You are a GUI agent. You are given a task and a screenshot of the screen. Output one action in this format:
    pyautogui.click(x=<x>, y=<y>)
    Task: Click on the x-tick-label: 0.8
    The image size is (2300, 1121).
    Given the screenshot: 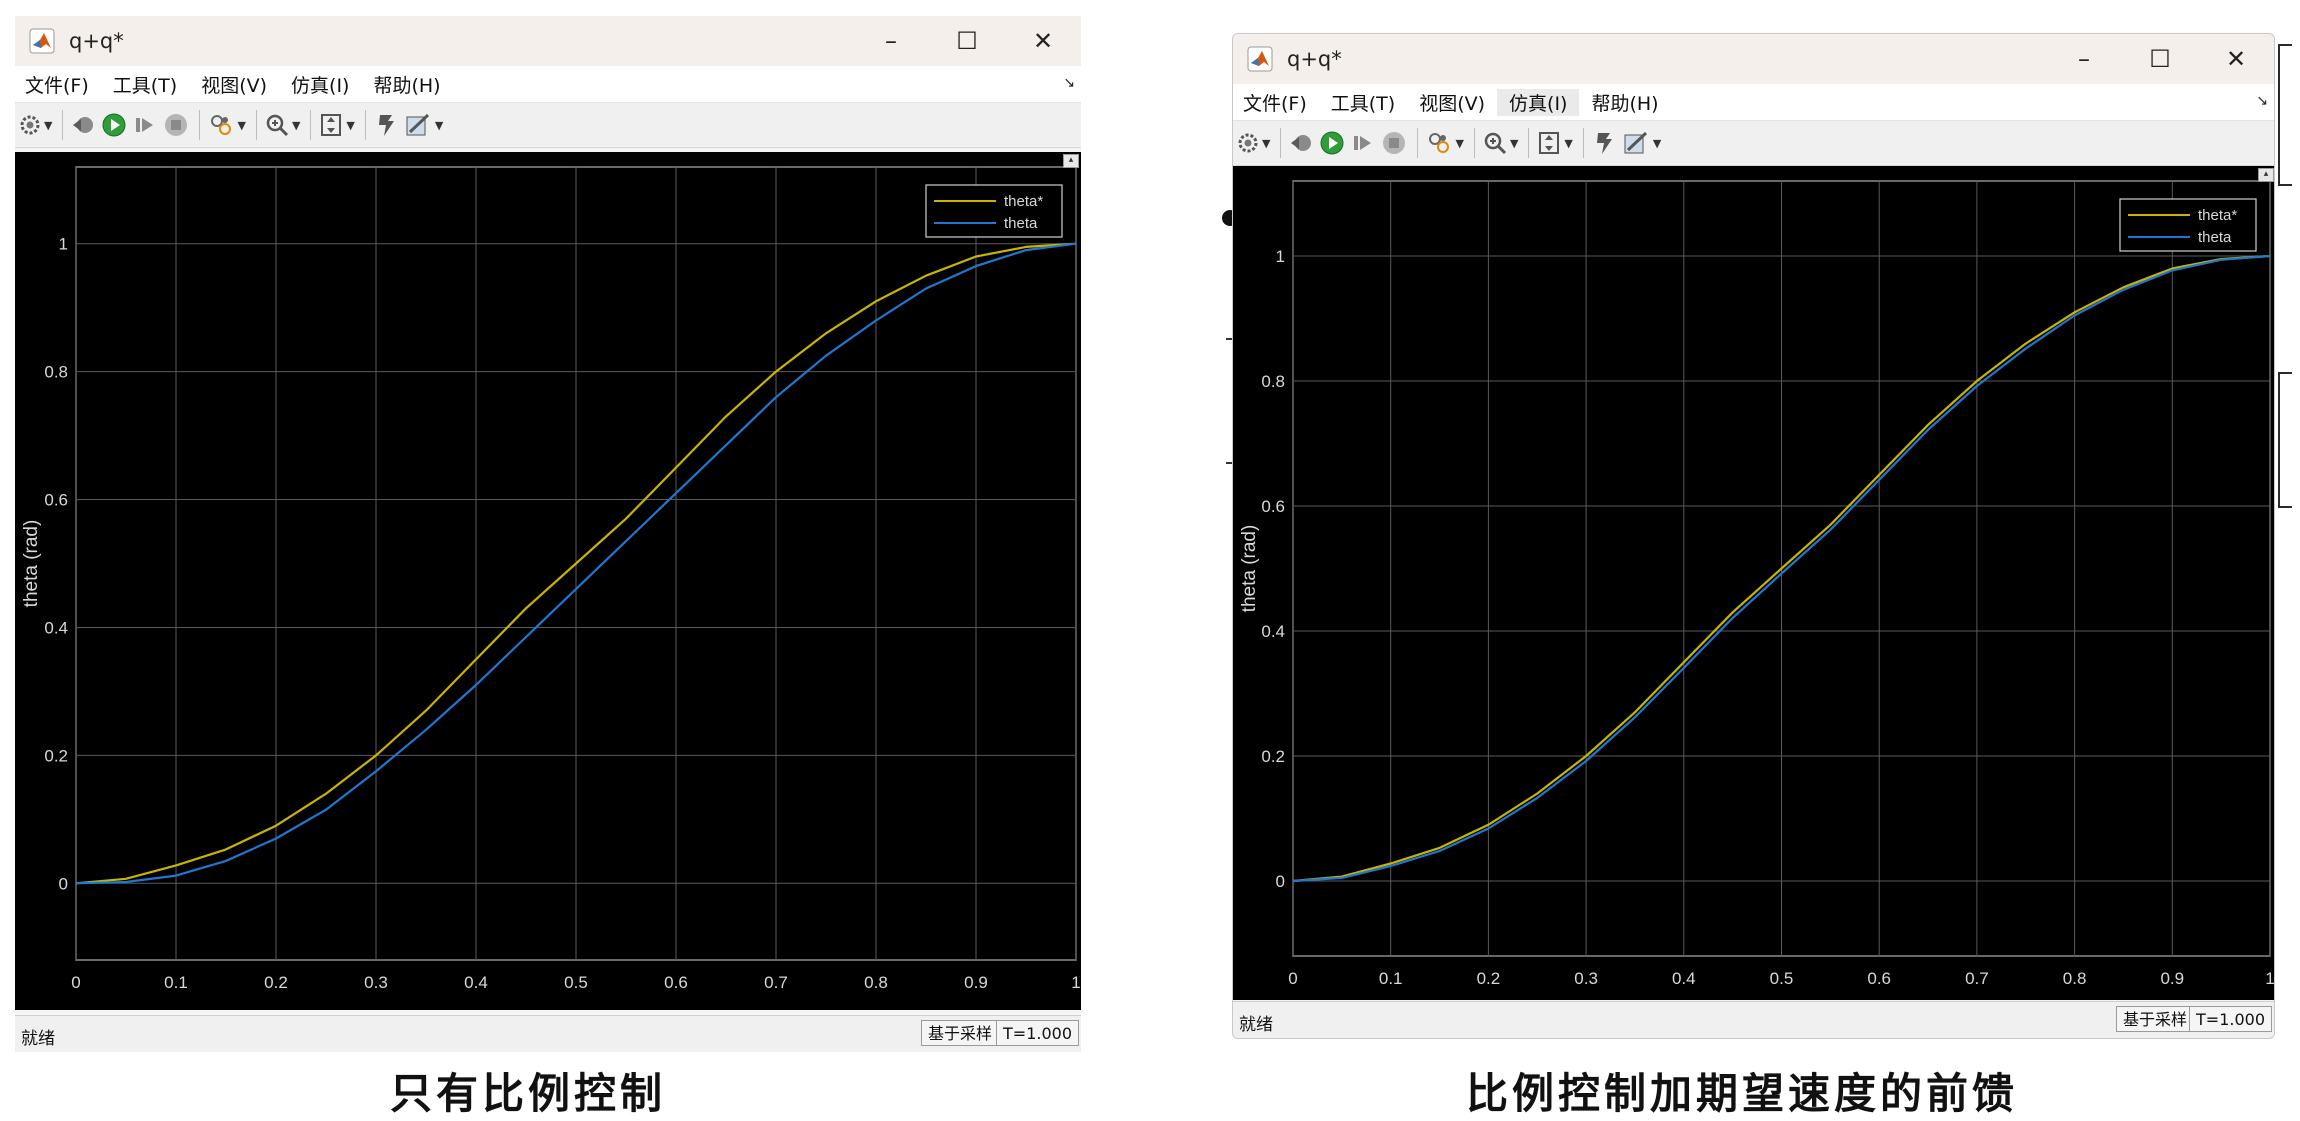 What is the action you would take?
    pyautogui.click(x=2075, y=978)
    